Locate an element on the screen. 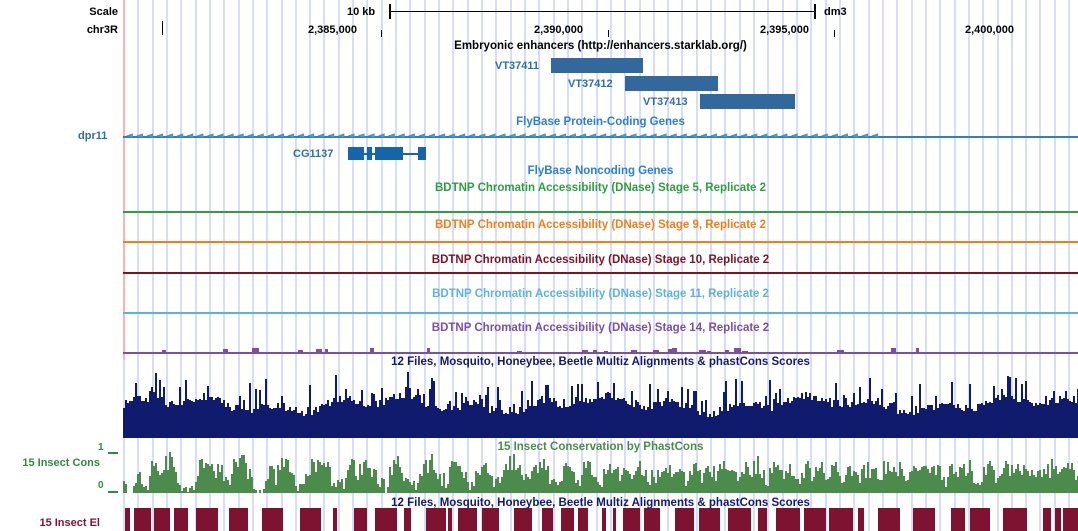 This screenshot has height=531, width=1078. enhancer-label-vt37412: VT37412 is located at coordinates (590, 84).